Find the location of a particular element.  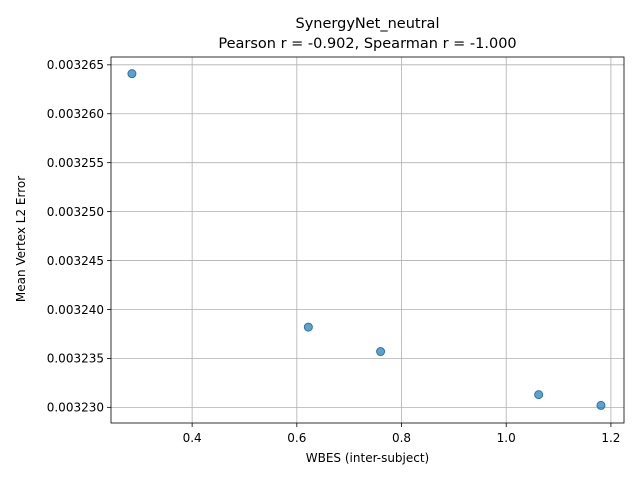

y-axis-label: Mean Vertex L2 Error is located at coordinates (21, 239).